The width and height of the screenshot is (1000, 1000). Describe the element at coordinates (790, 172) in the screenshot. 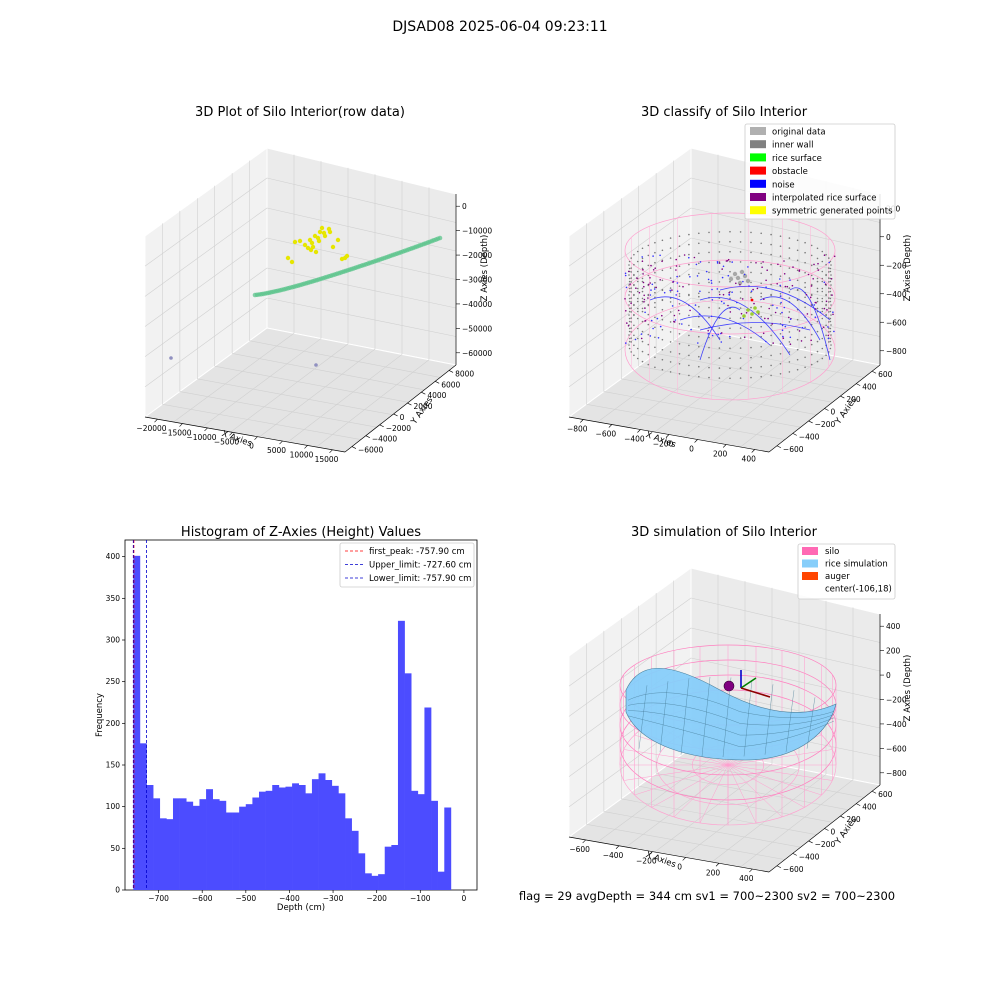

I see `legend-label: obstacle` at that location.